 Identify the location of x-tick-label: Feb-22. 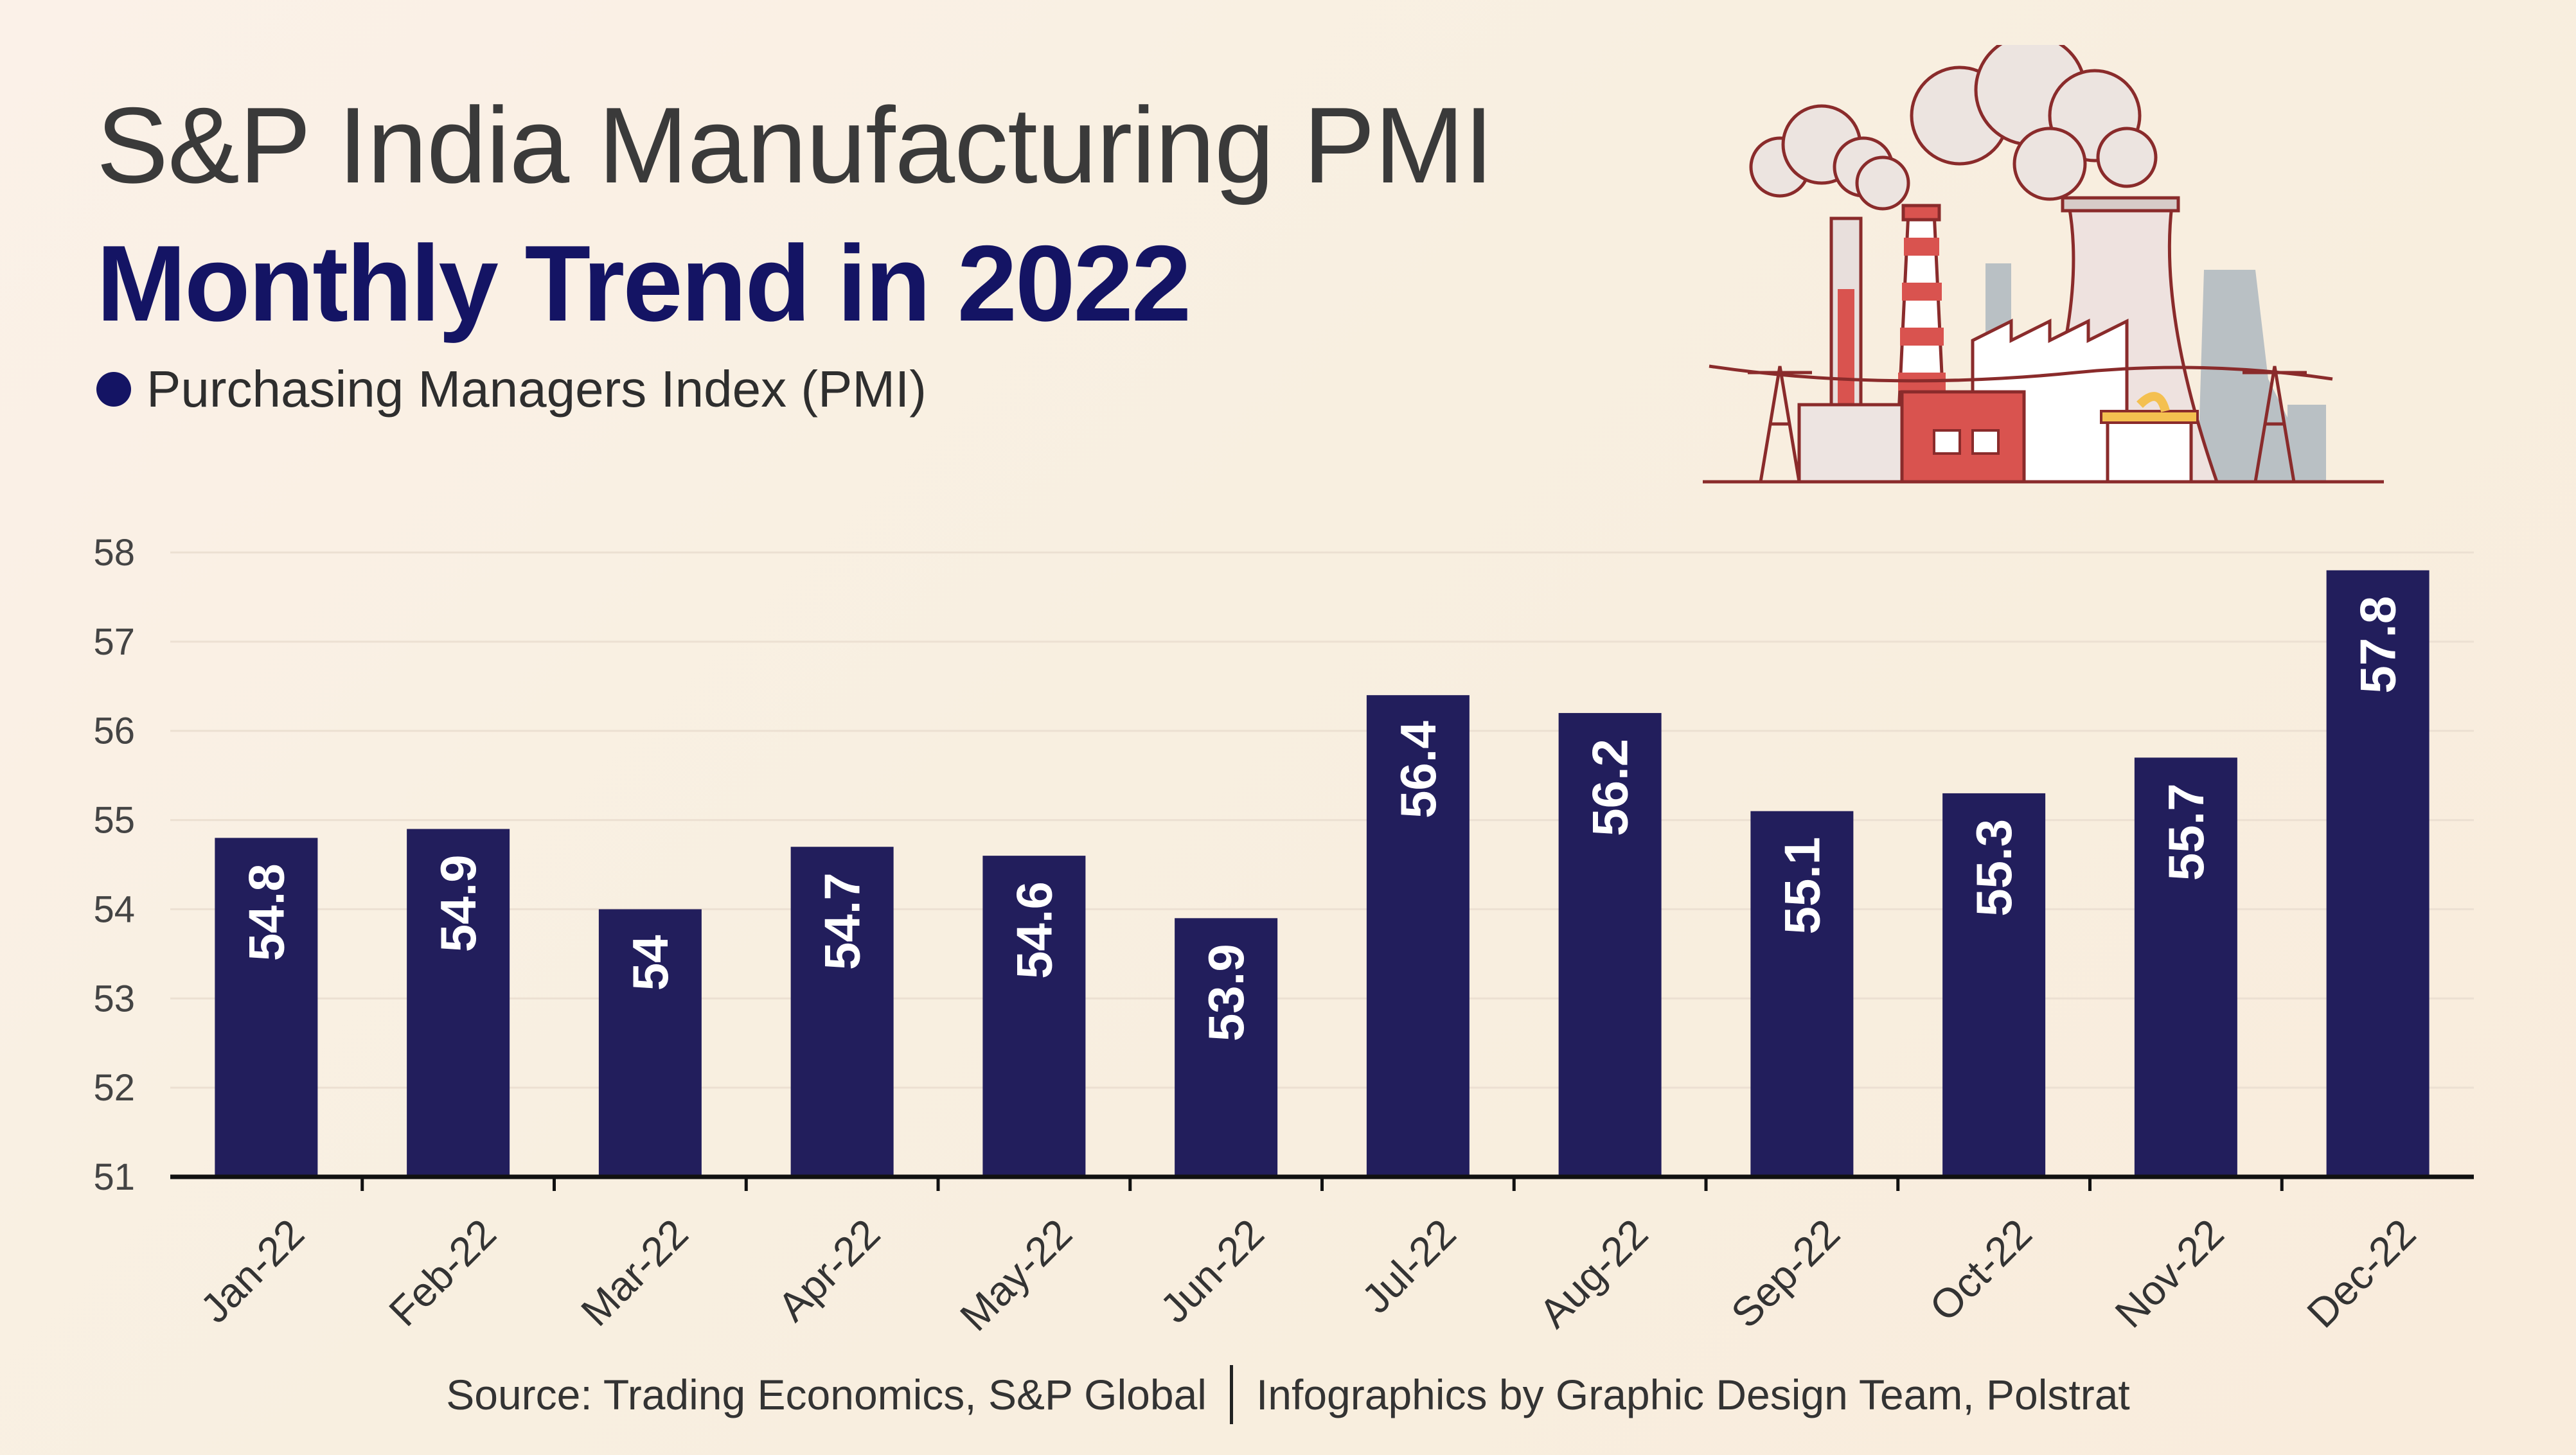
(443, 1272).